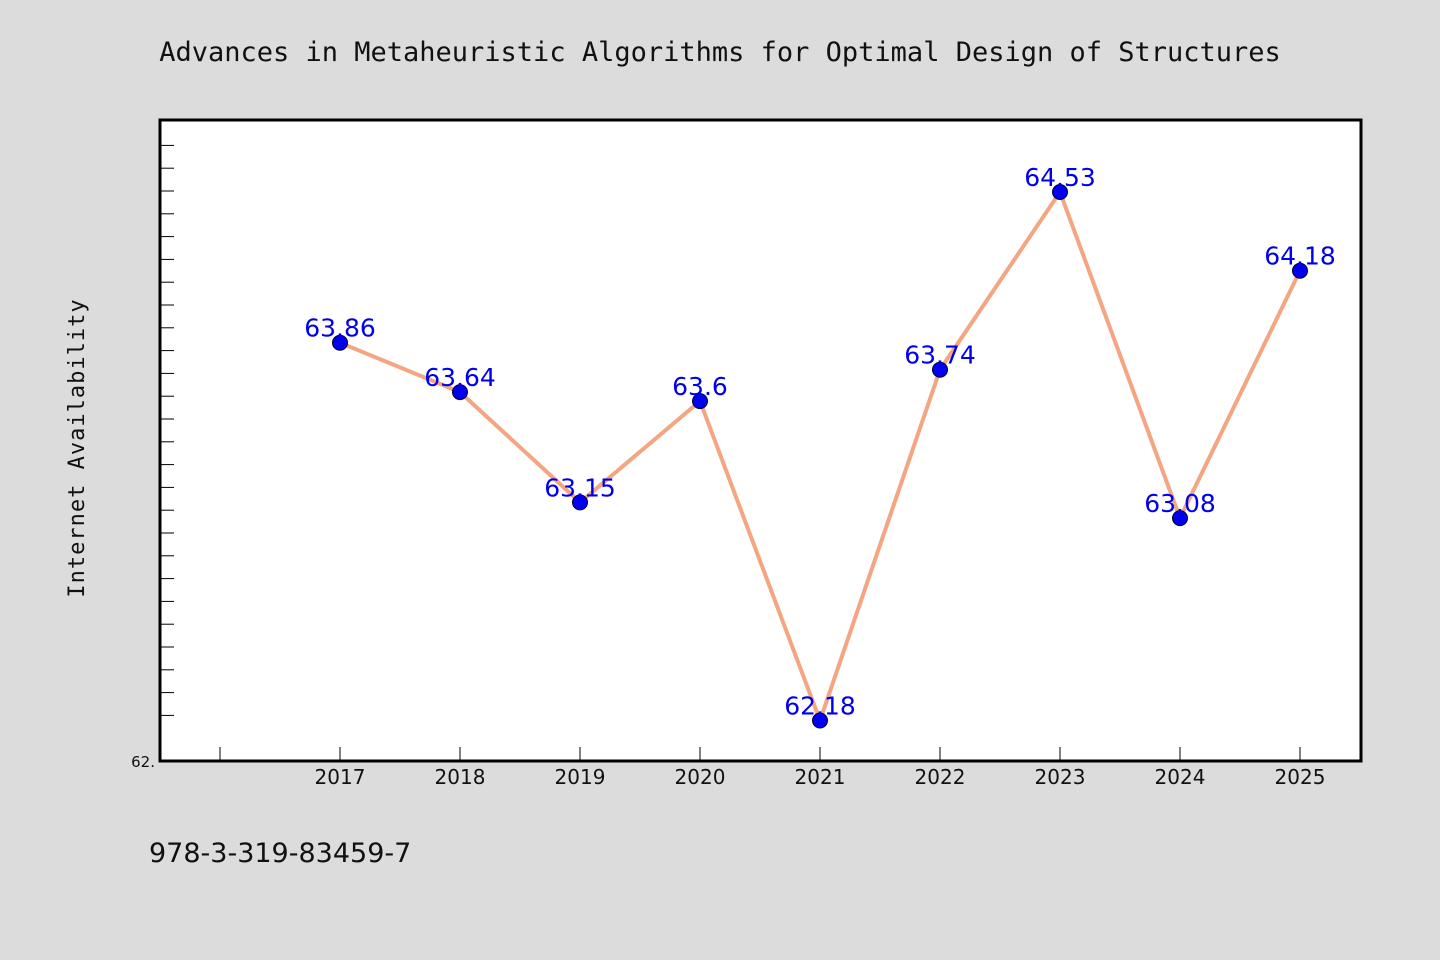 The image size is (1440, 960). What do you see at coordinates (77, 447) in the screenshot?
I see `y-axis-label: Internet Availability` at bounding box center [77, 447].